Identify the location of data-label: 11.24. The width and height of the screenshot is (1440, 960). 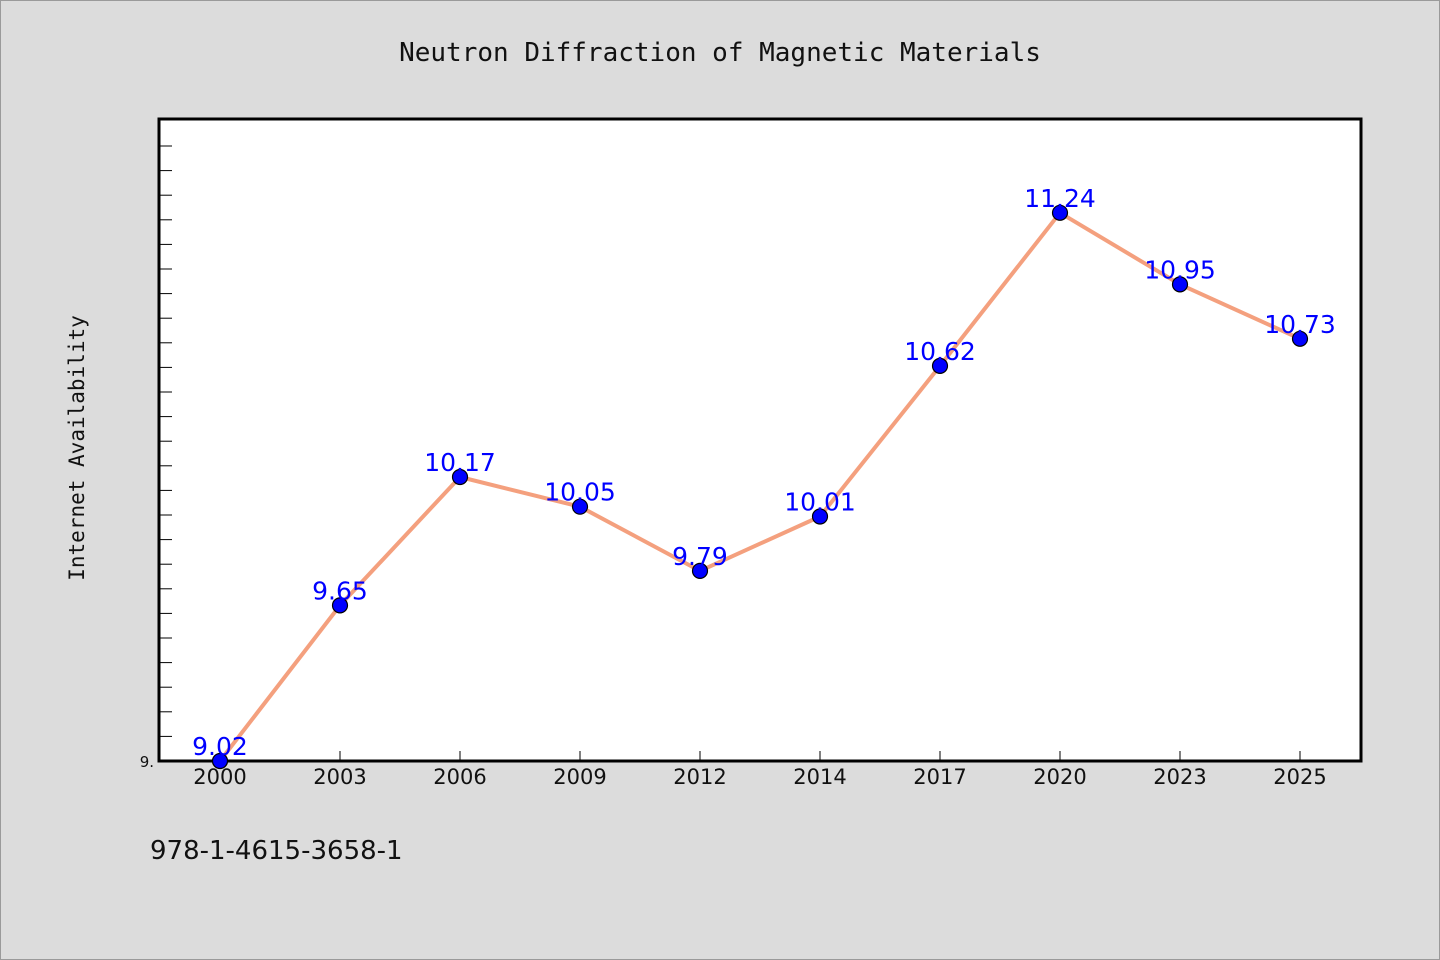
(1060, 198).